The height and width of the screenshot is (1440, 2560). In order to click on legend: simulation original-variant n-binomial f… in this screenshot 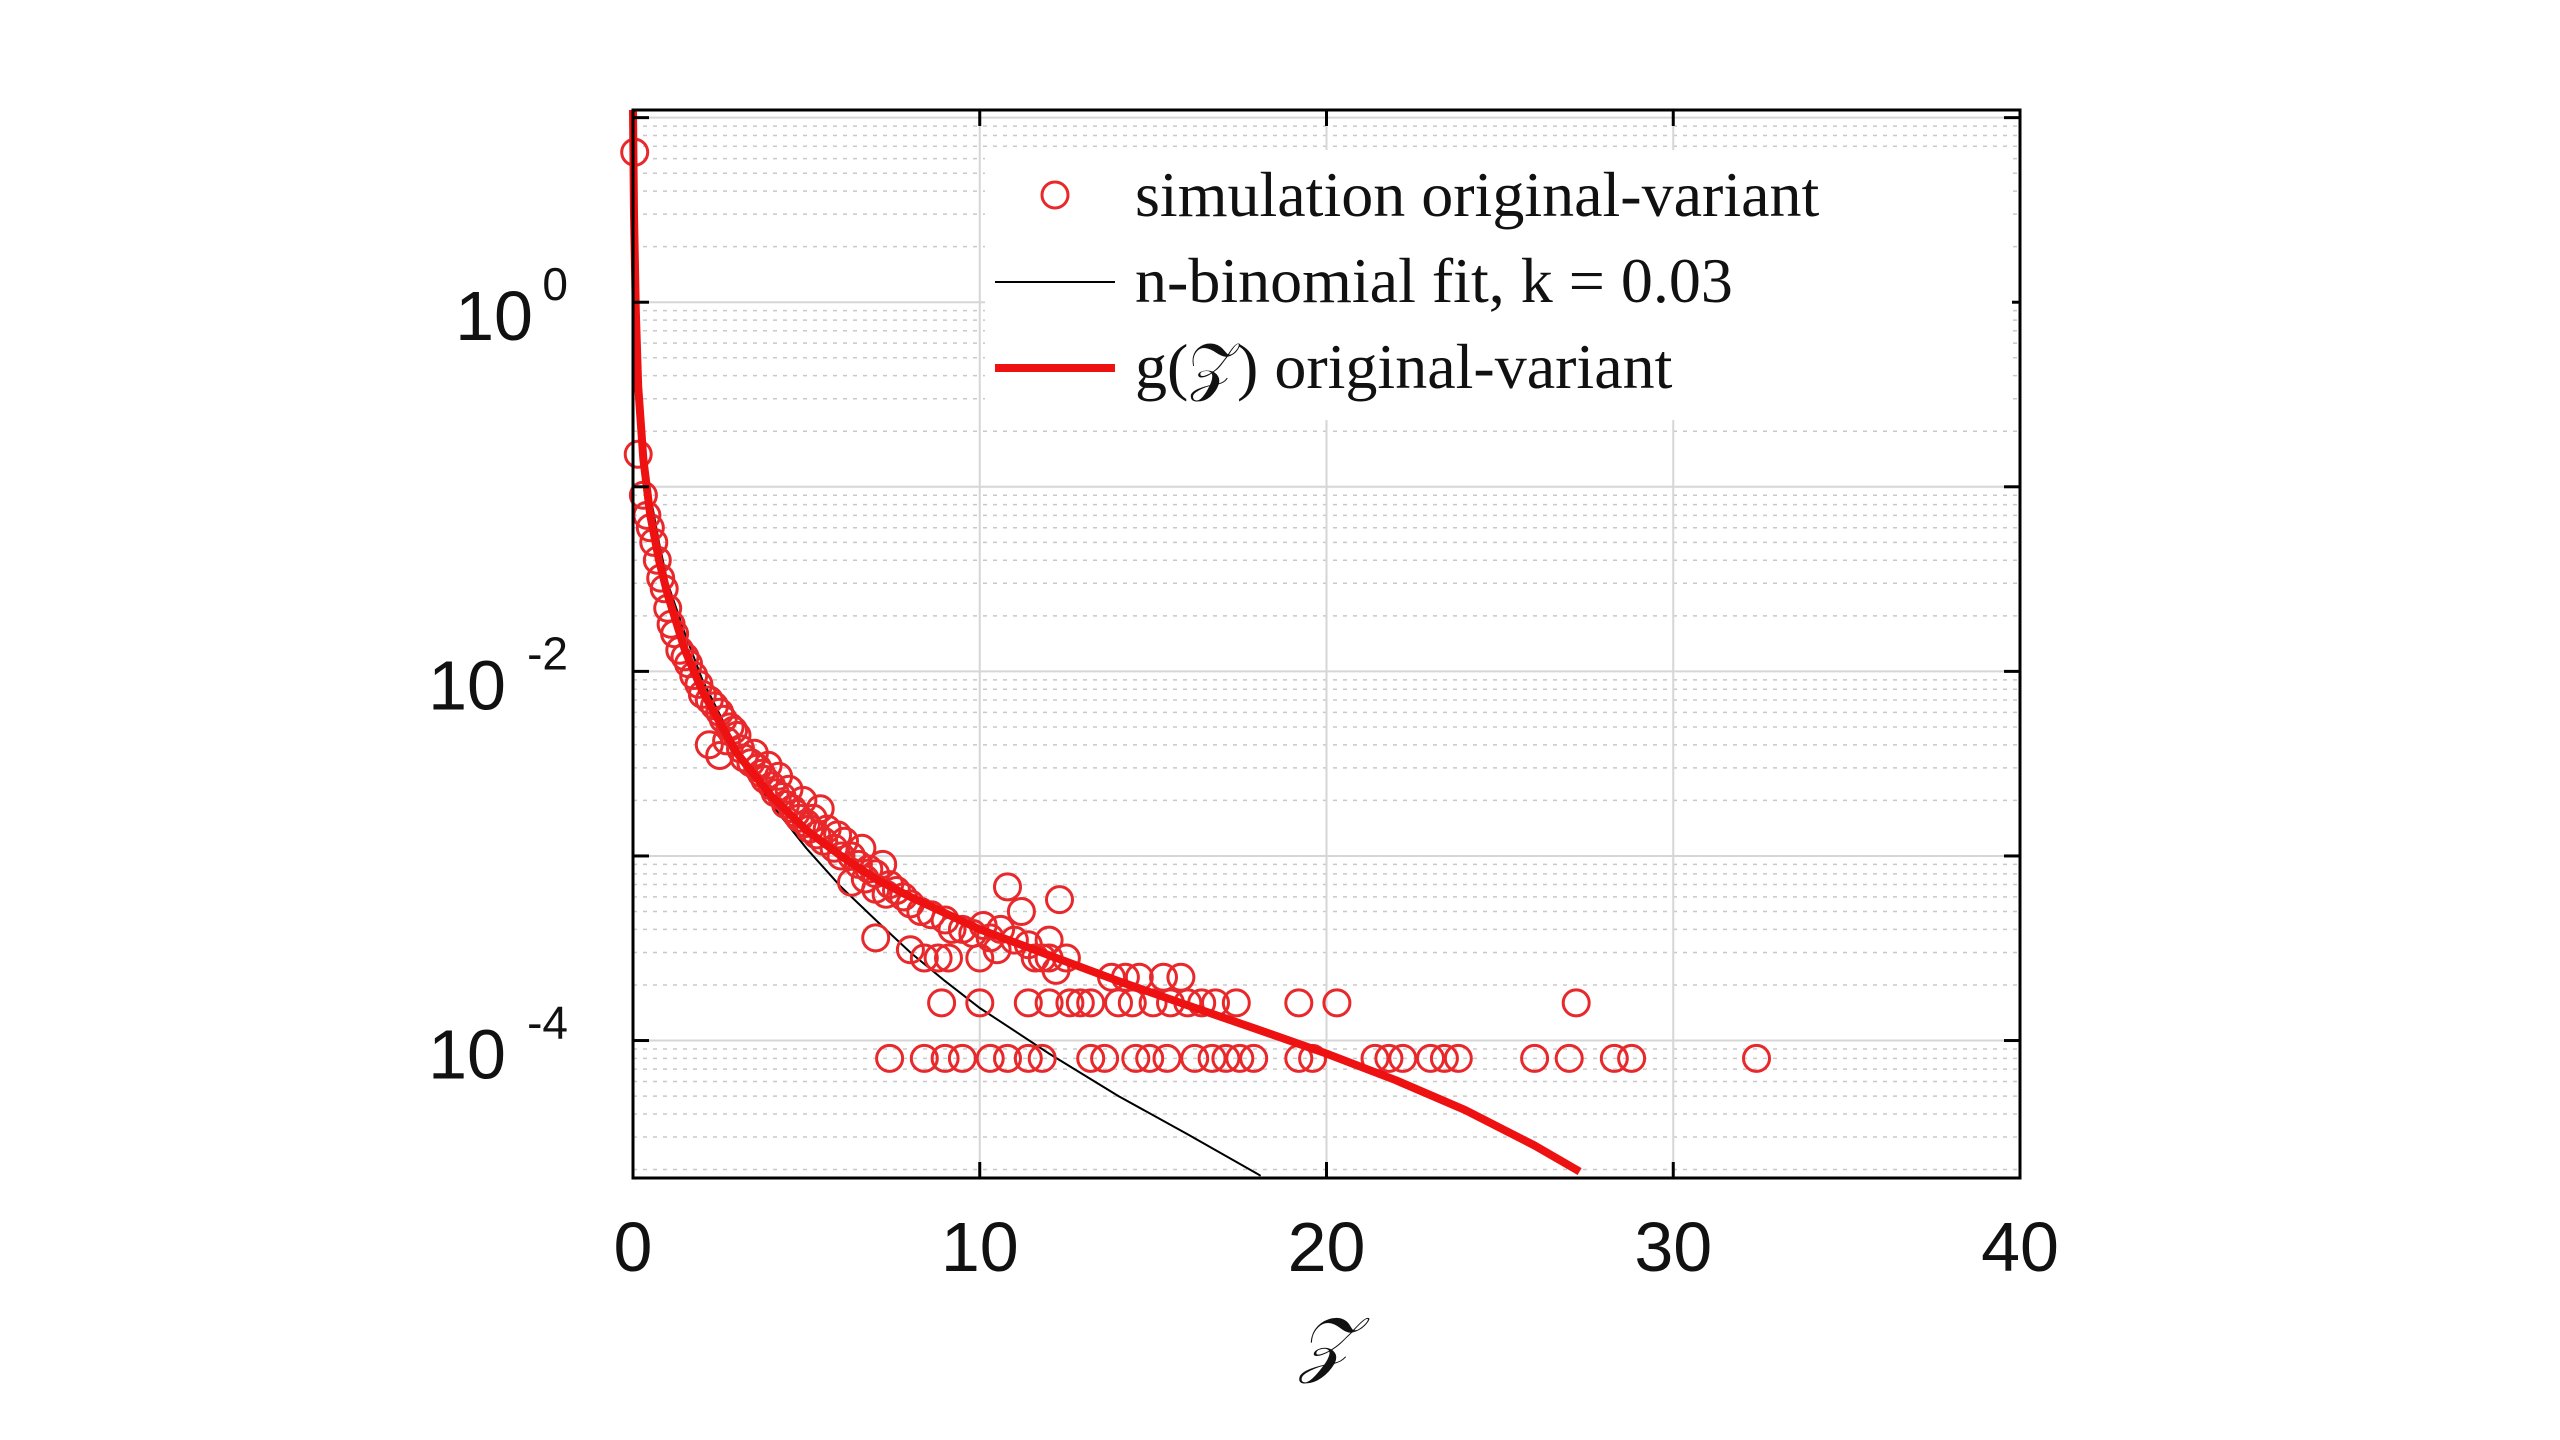, I will do `click(1498, 285)`.